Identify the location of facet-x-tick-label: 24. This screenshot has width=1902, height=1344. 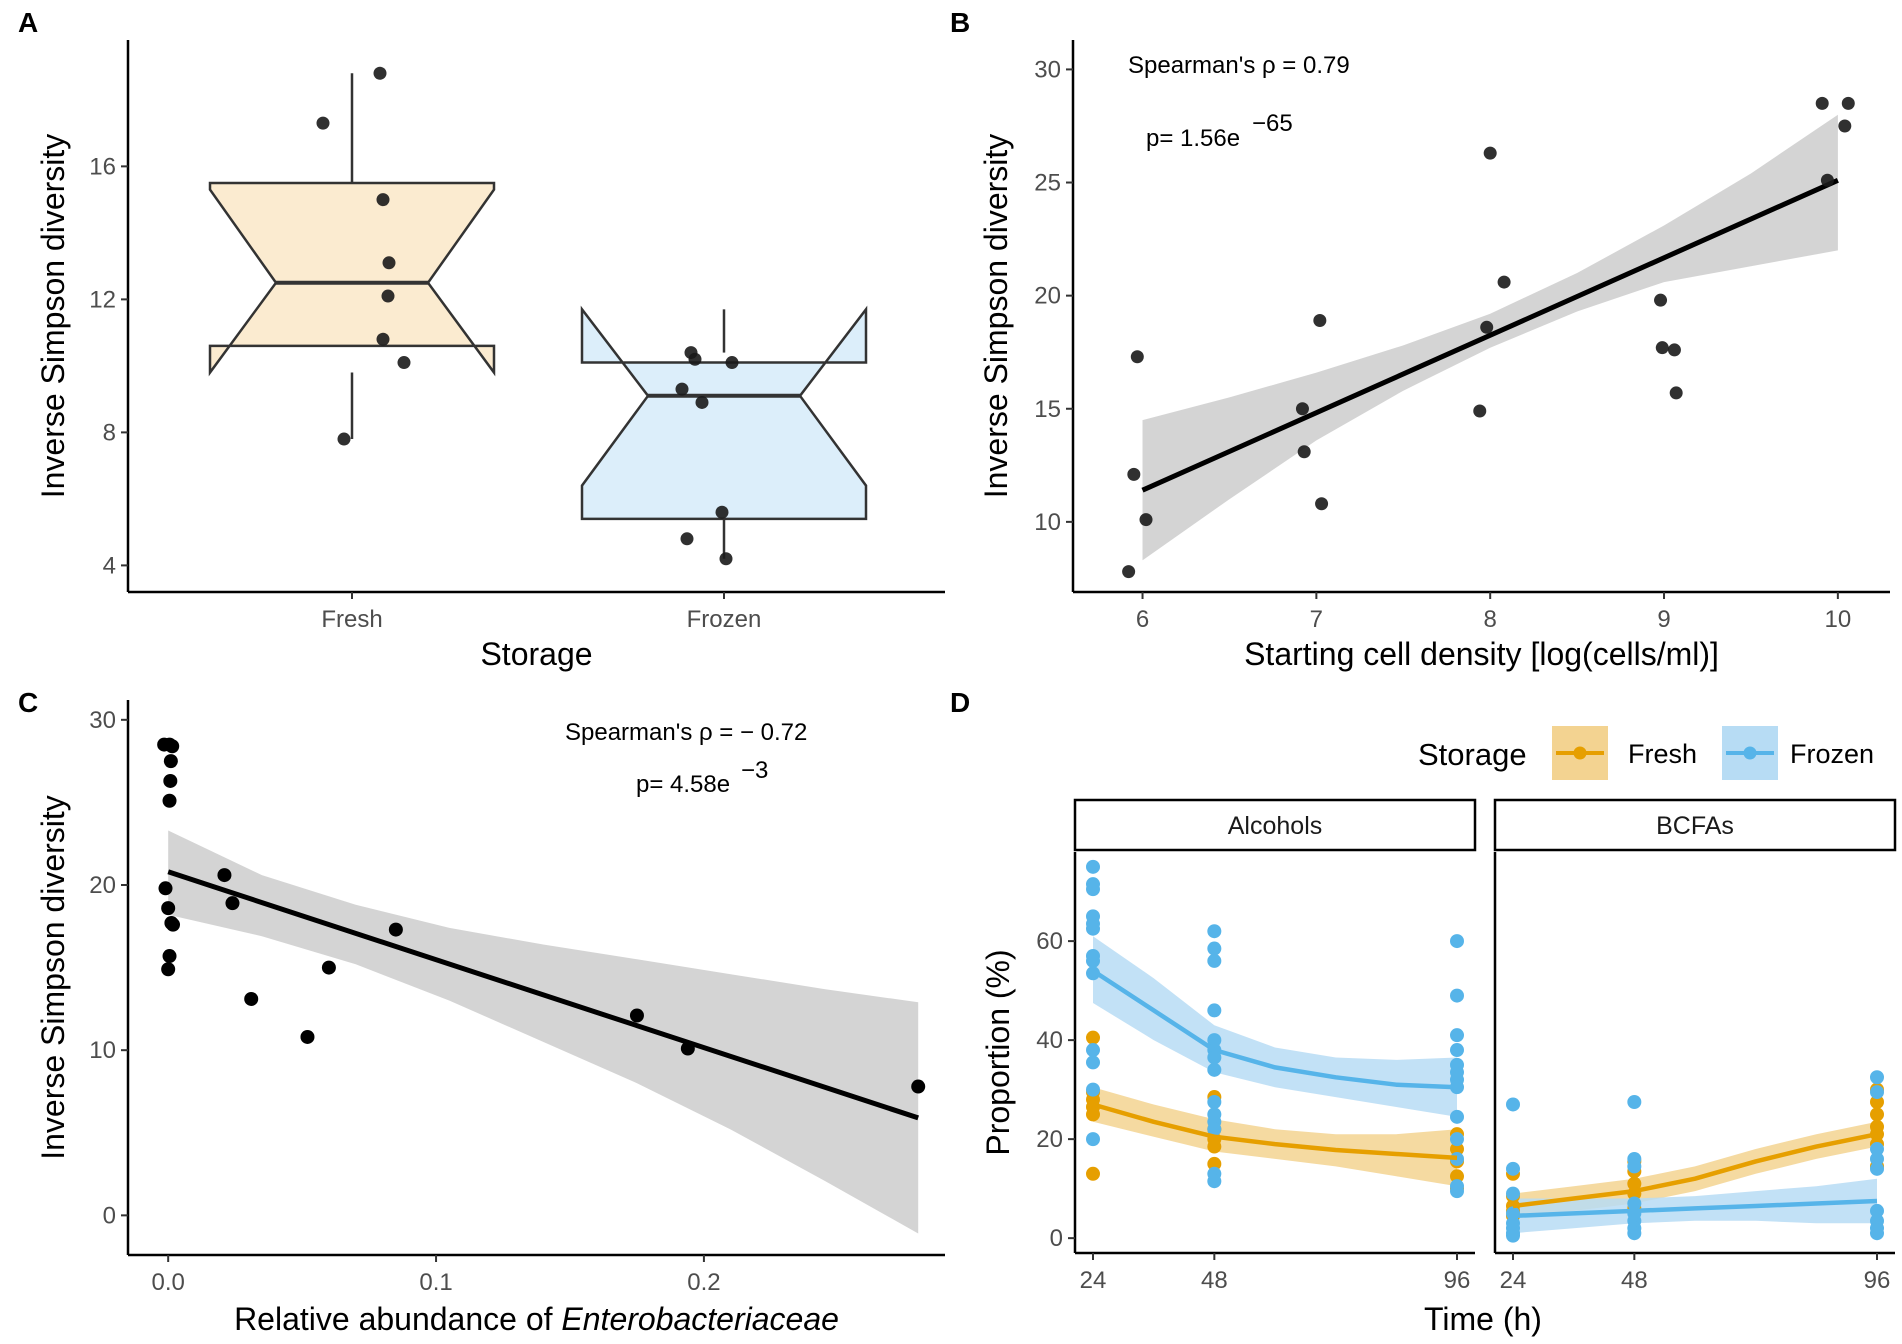
(1513, 1280).